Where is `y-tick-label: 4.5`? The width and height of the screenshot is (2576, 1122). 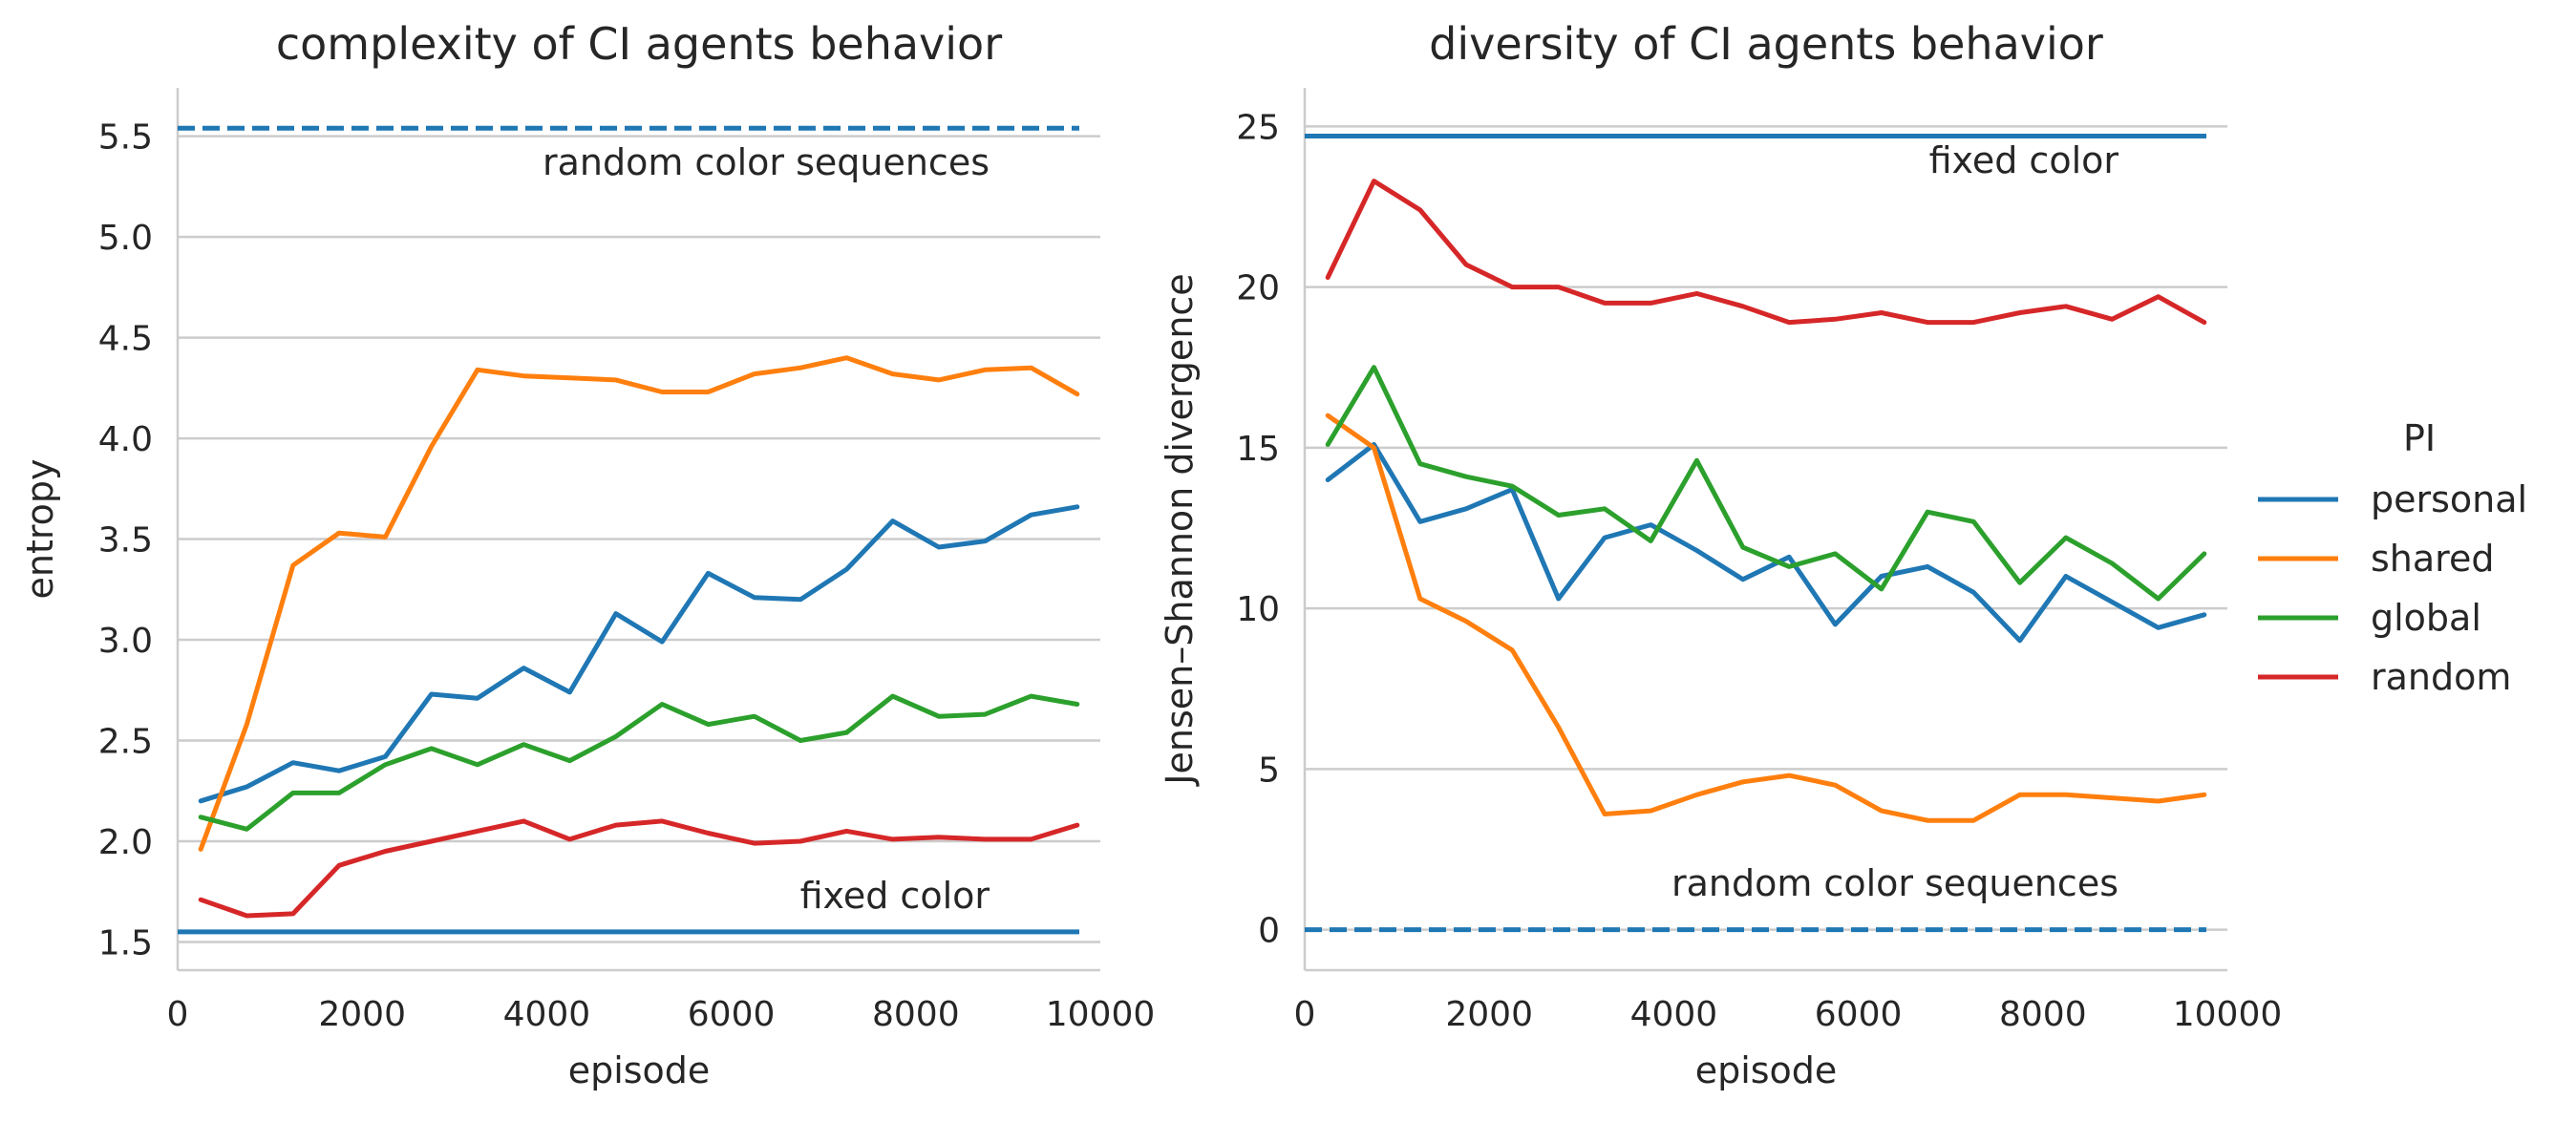 y-tick-label: 4.5 is located at coordinates (125, 339).